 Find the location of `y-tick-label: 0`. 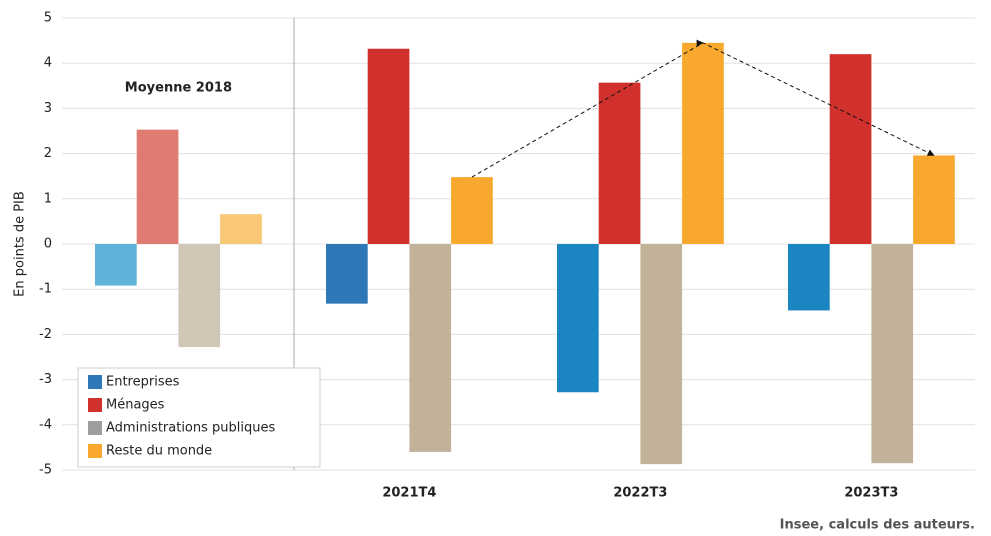

y-tick-label: 0 is located at coordinates (48, 244).